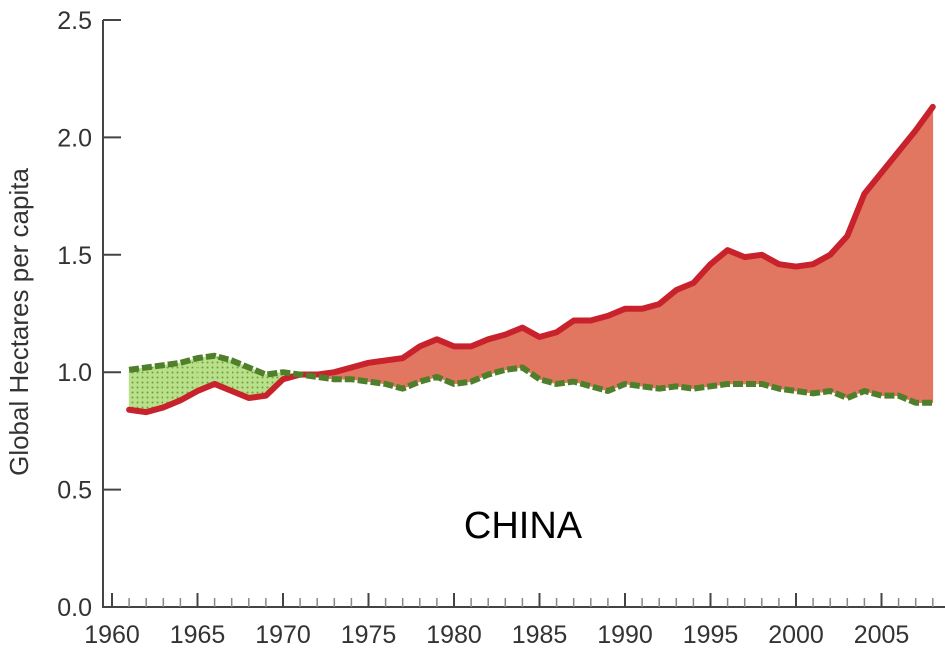  I want to click on y-tick-label: 1.5, so click(74, 256).